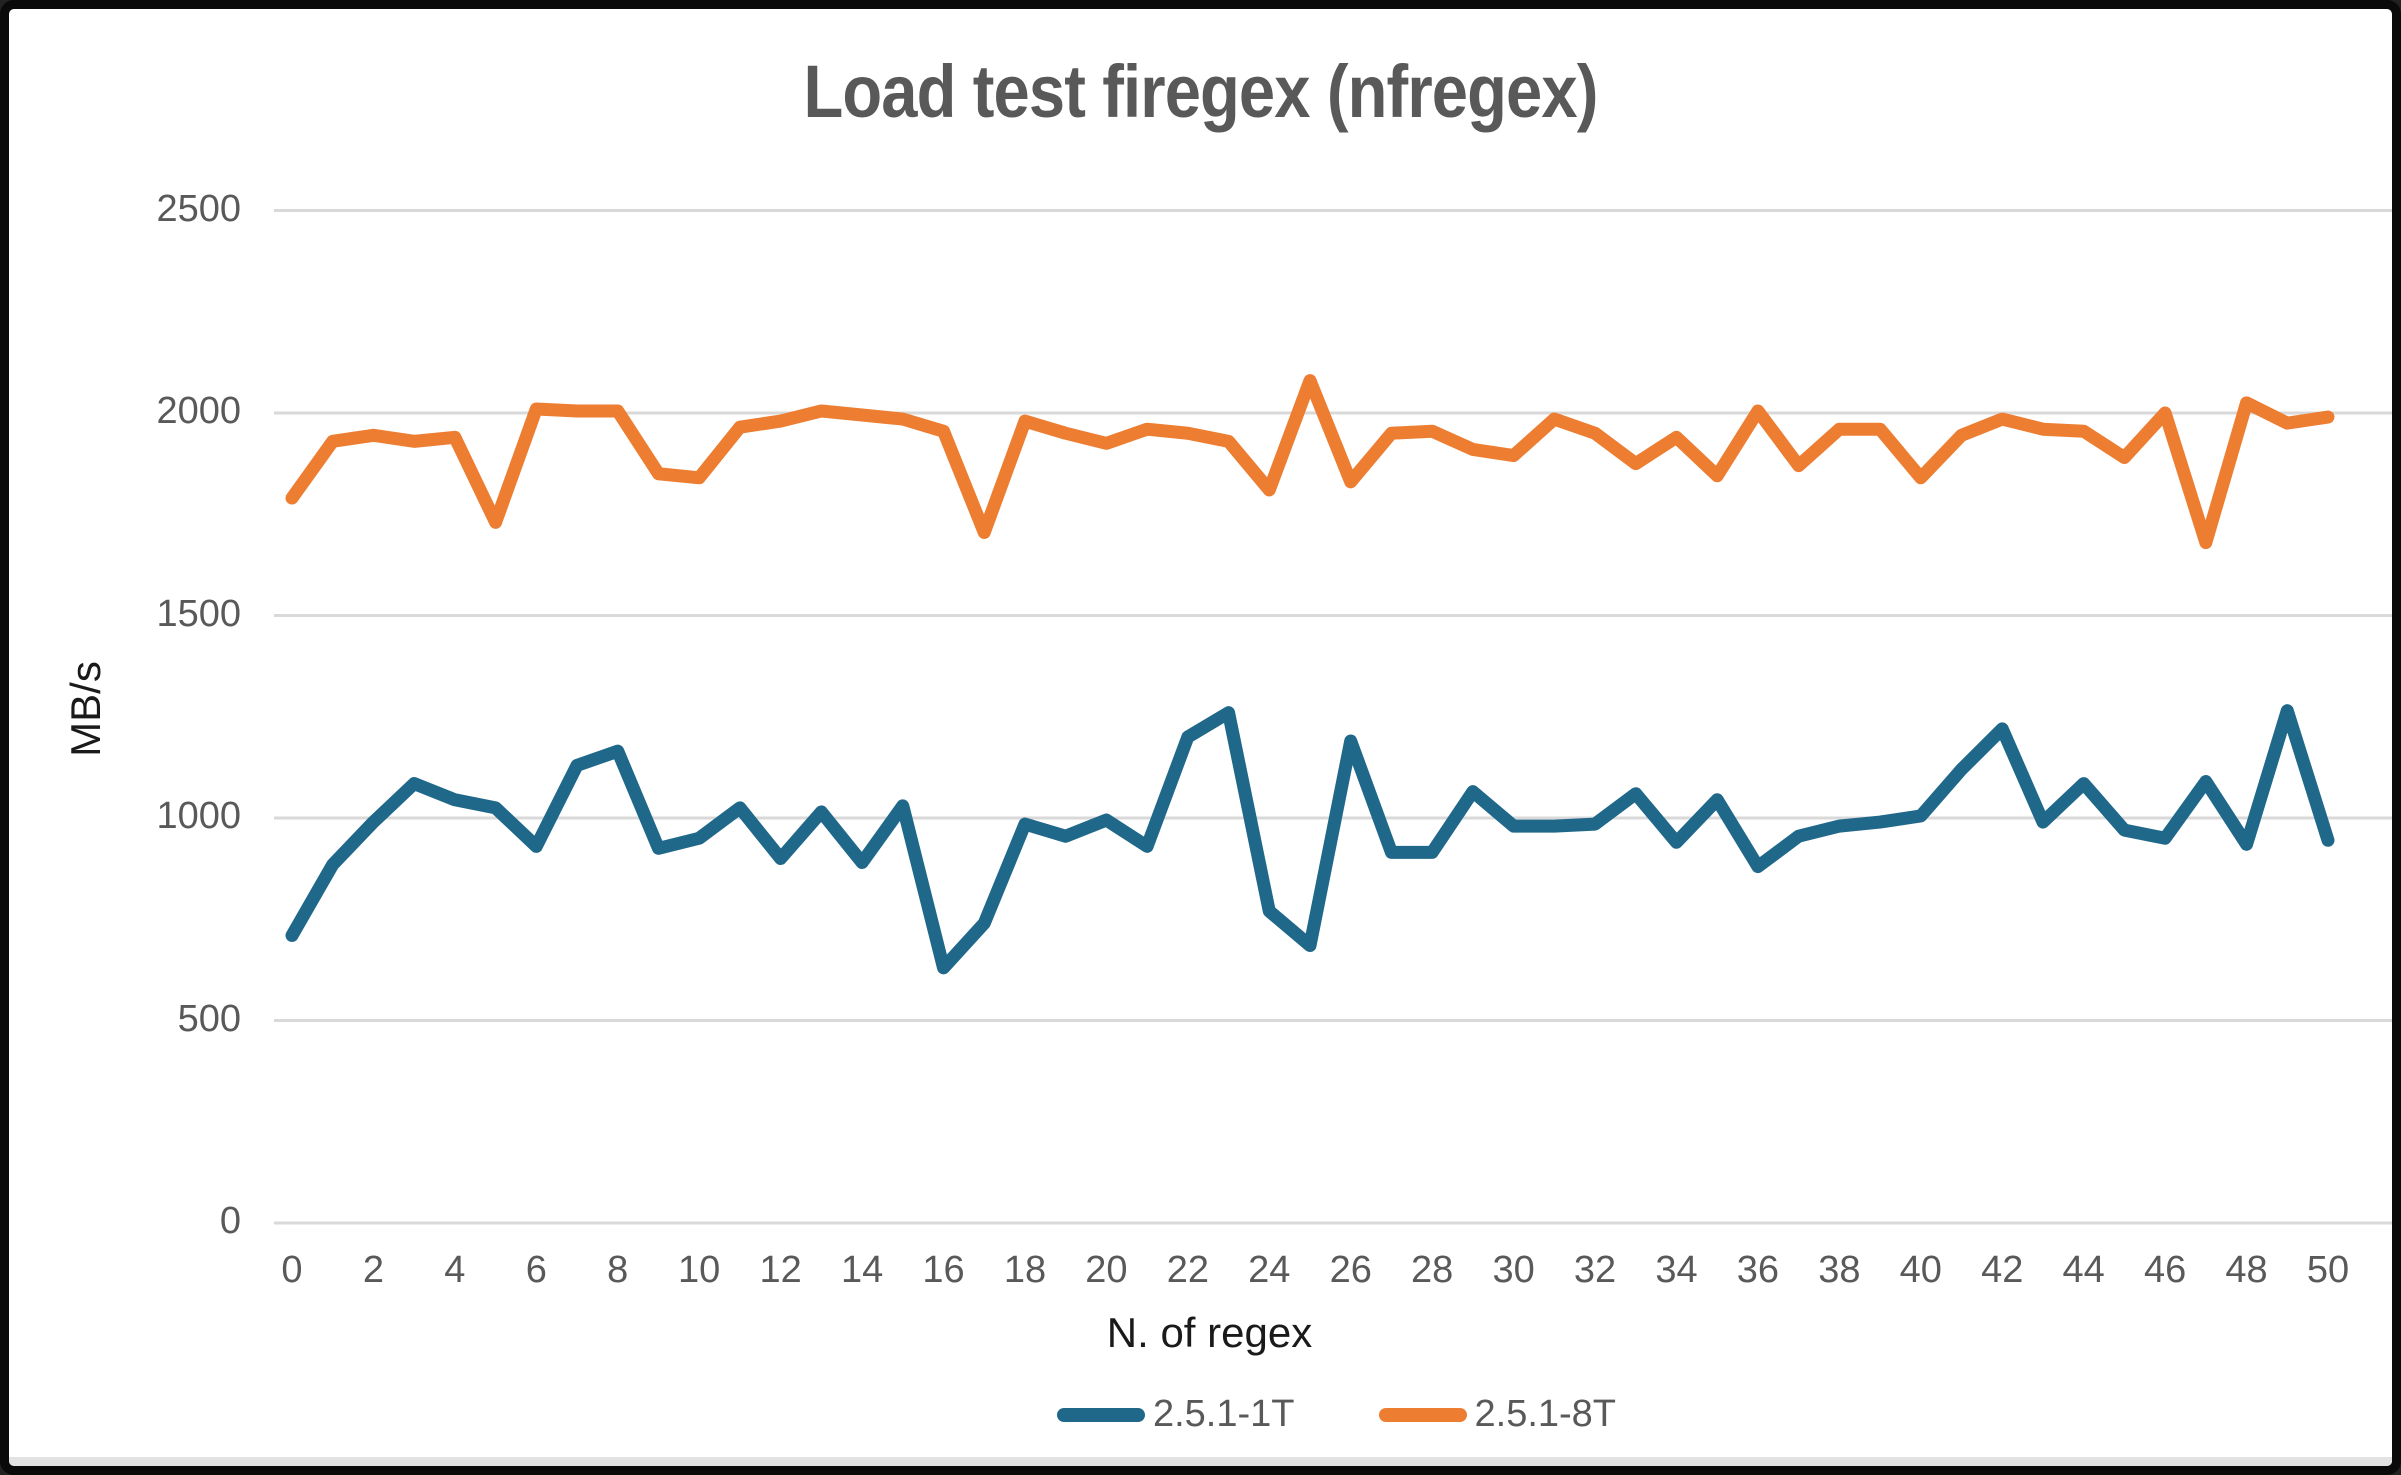  What do you see at coordinates (1200, 1461) in the screenshot?
I see `window-bottom-edge` at bounding box center [1200, 1461].